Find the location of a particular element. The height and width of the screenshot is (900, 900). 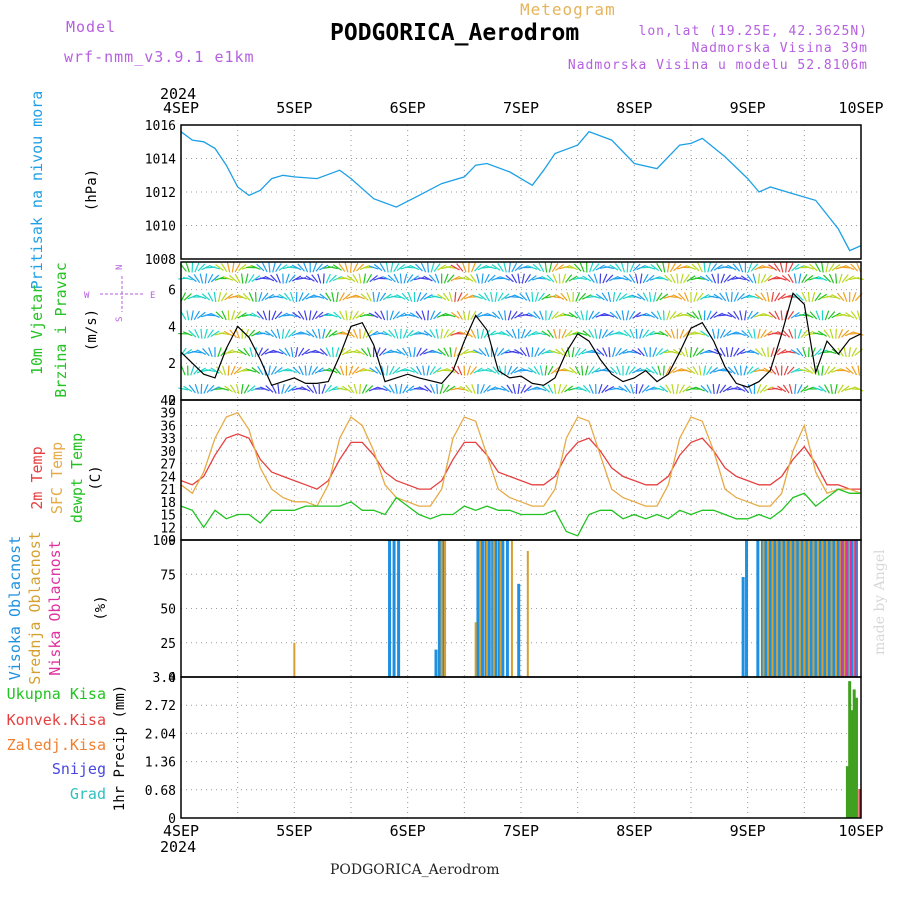

top-day-label: 8SEP is located at coordinates (634, 108).